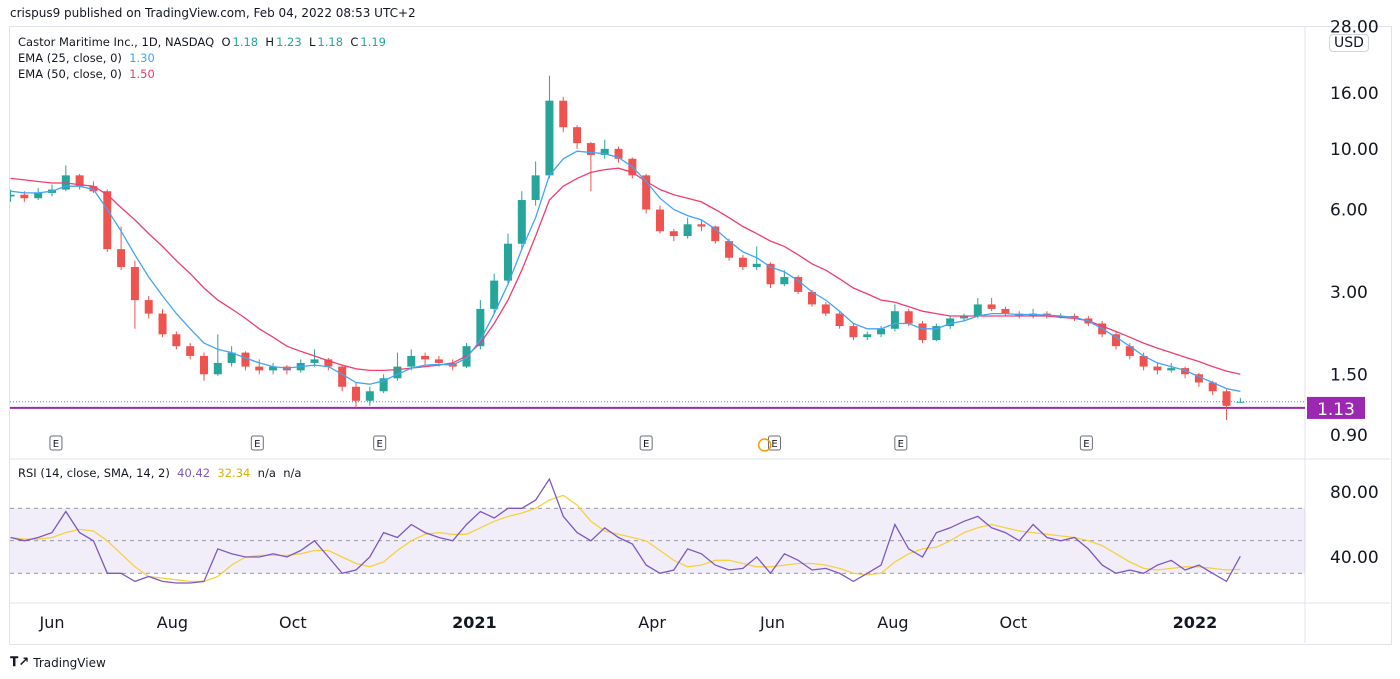  I want to click on ema25-value: 1.30, so click(142, 58).